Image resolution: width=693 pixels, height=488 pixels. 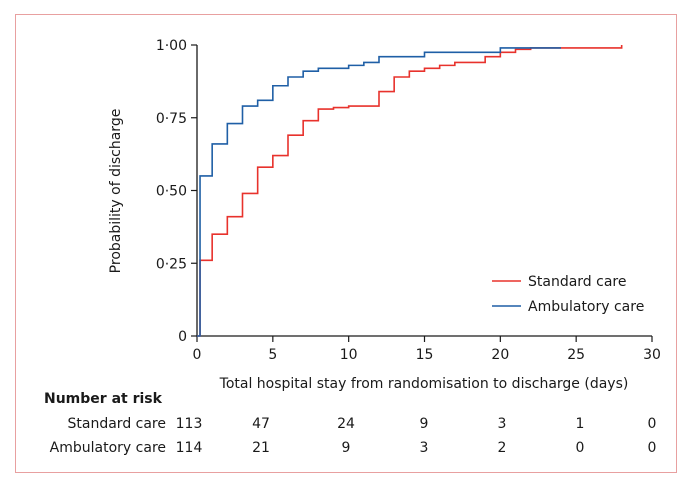 What do you see at coordinates (261, 424) in the screenshot?
I see `risk-count: 47` at bounding box center [261, 424].